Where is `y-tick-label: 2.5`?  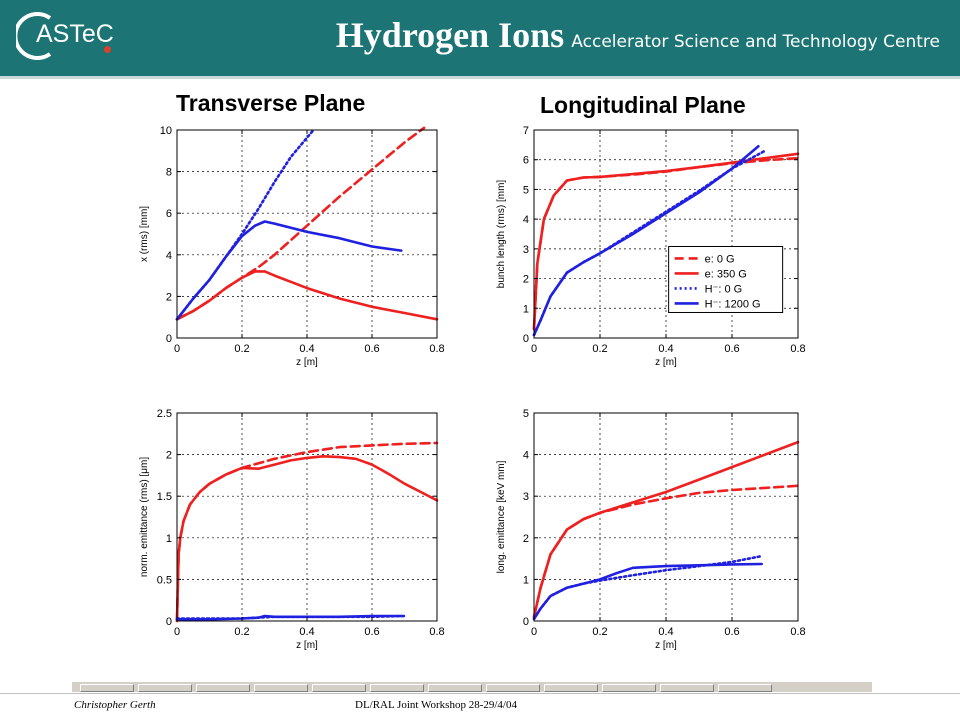 y-tick-label: 2.5 is located at coordinates (164, 414).